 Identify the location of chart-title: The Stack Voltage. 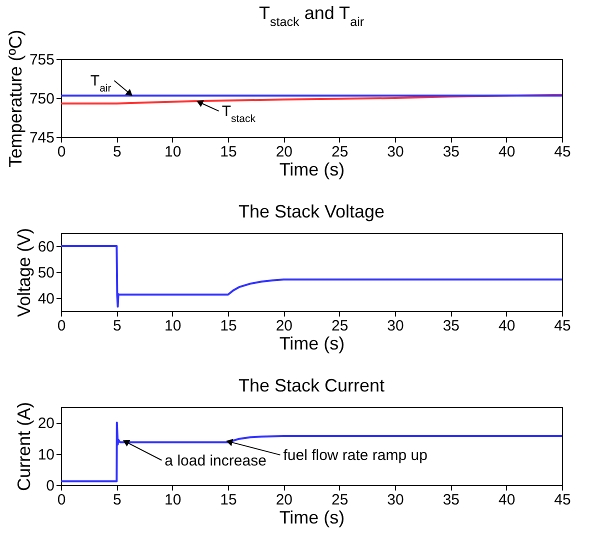
(311, 211).